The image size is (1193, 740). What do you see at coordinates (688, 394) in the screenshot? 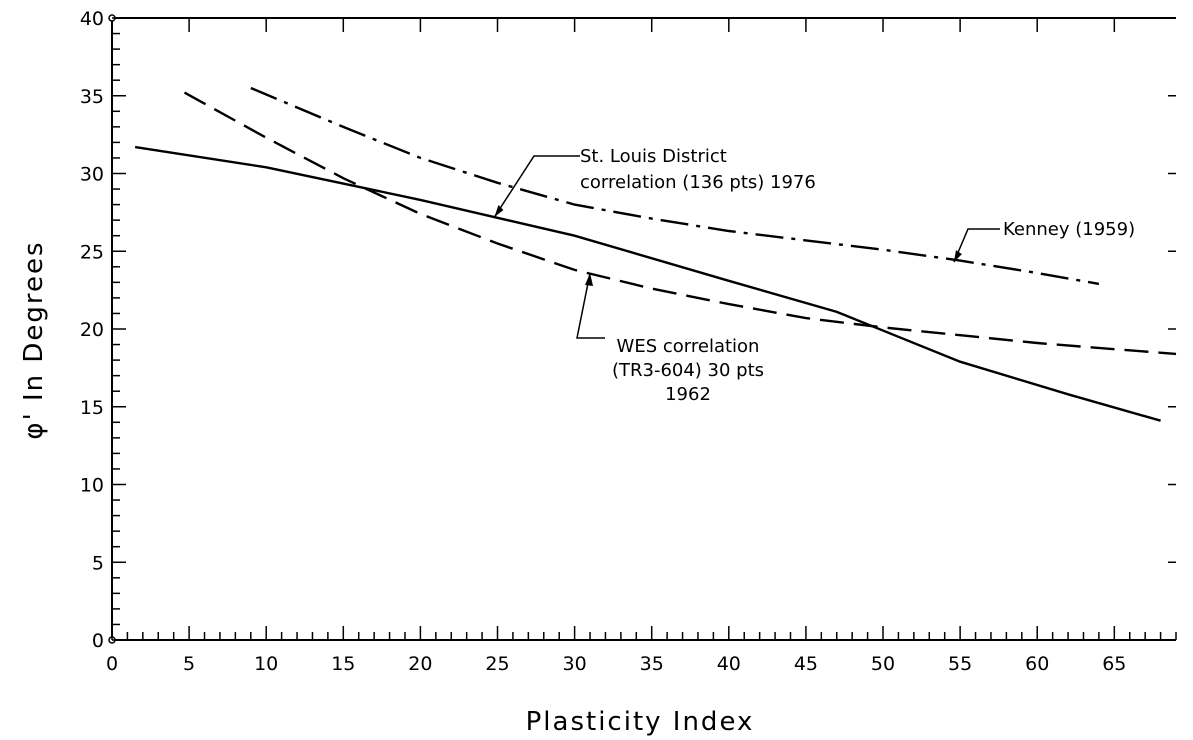
I see `wes-annotation-line: 1962` at bounding box center [688, 394].